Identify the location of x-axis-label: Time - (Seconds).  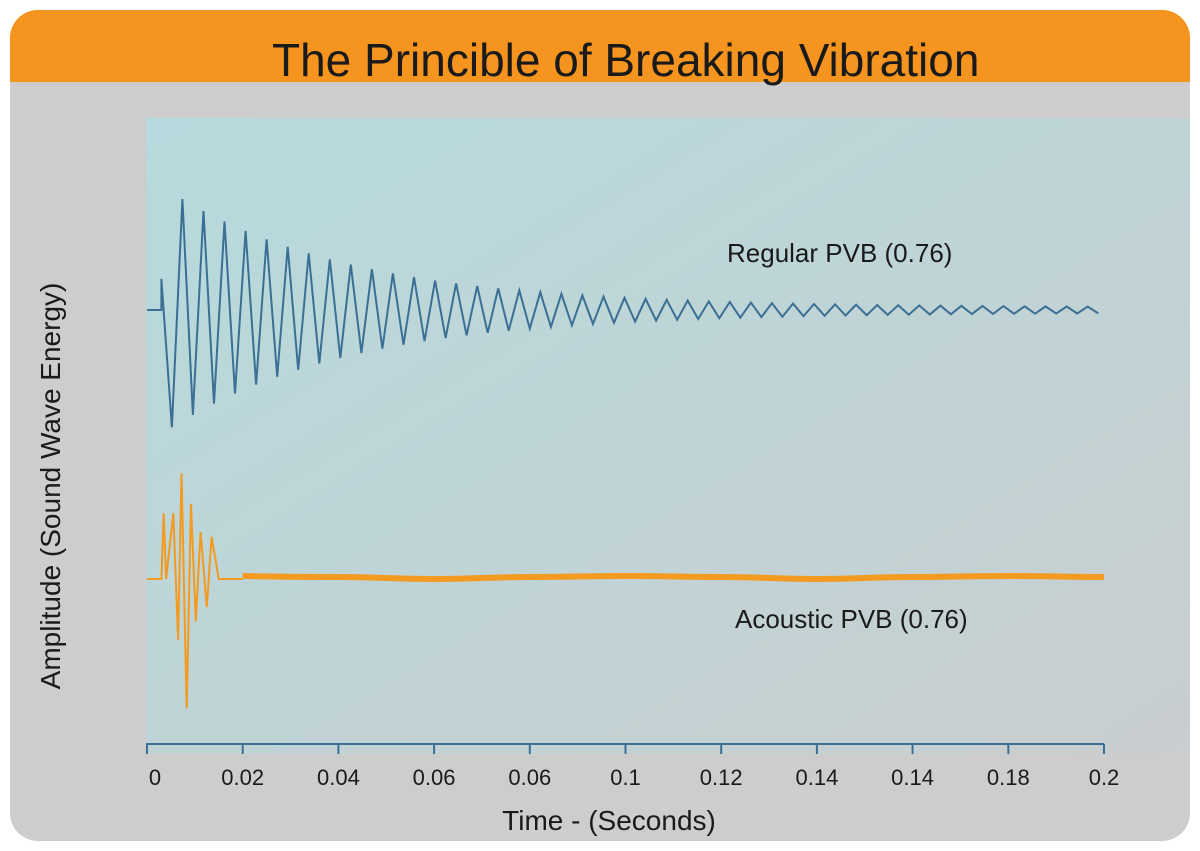
(609, 820).